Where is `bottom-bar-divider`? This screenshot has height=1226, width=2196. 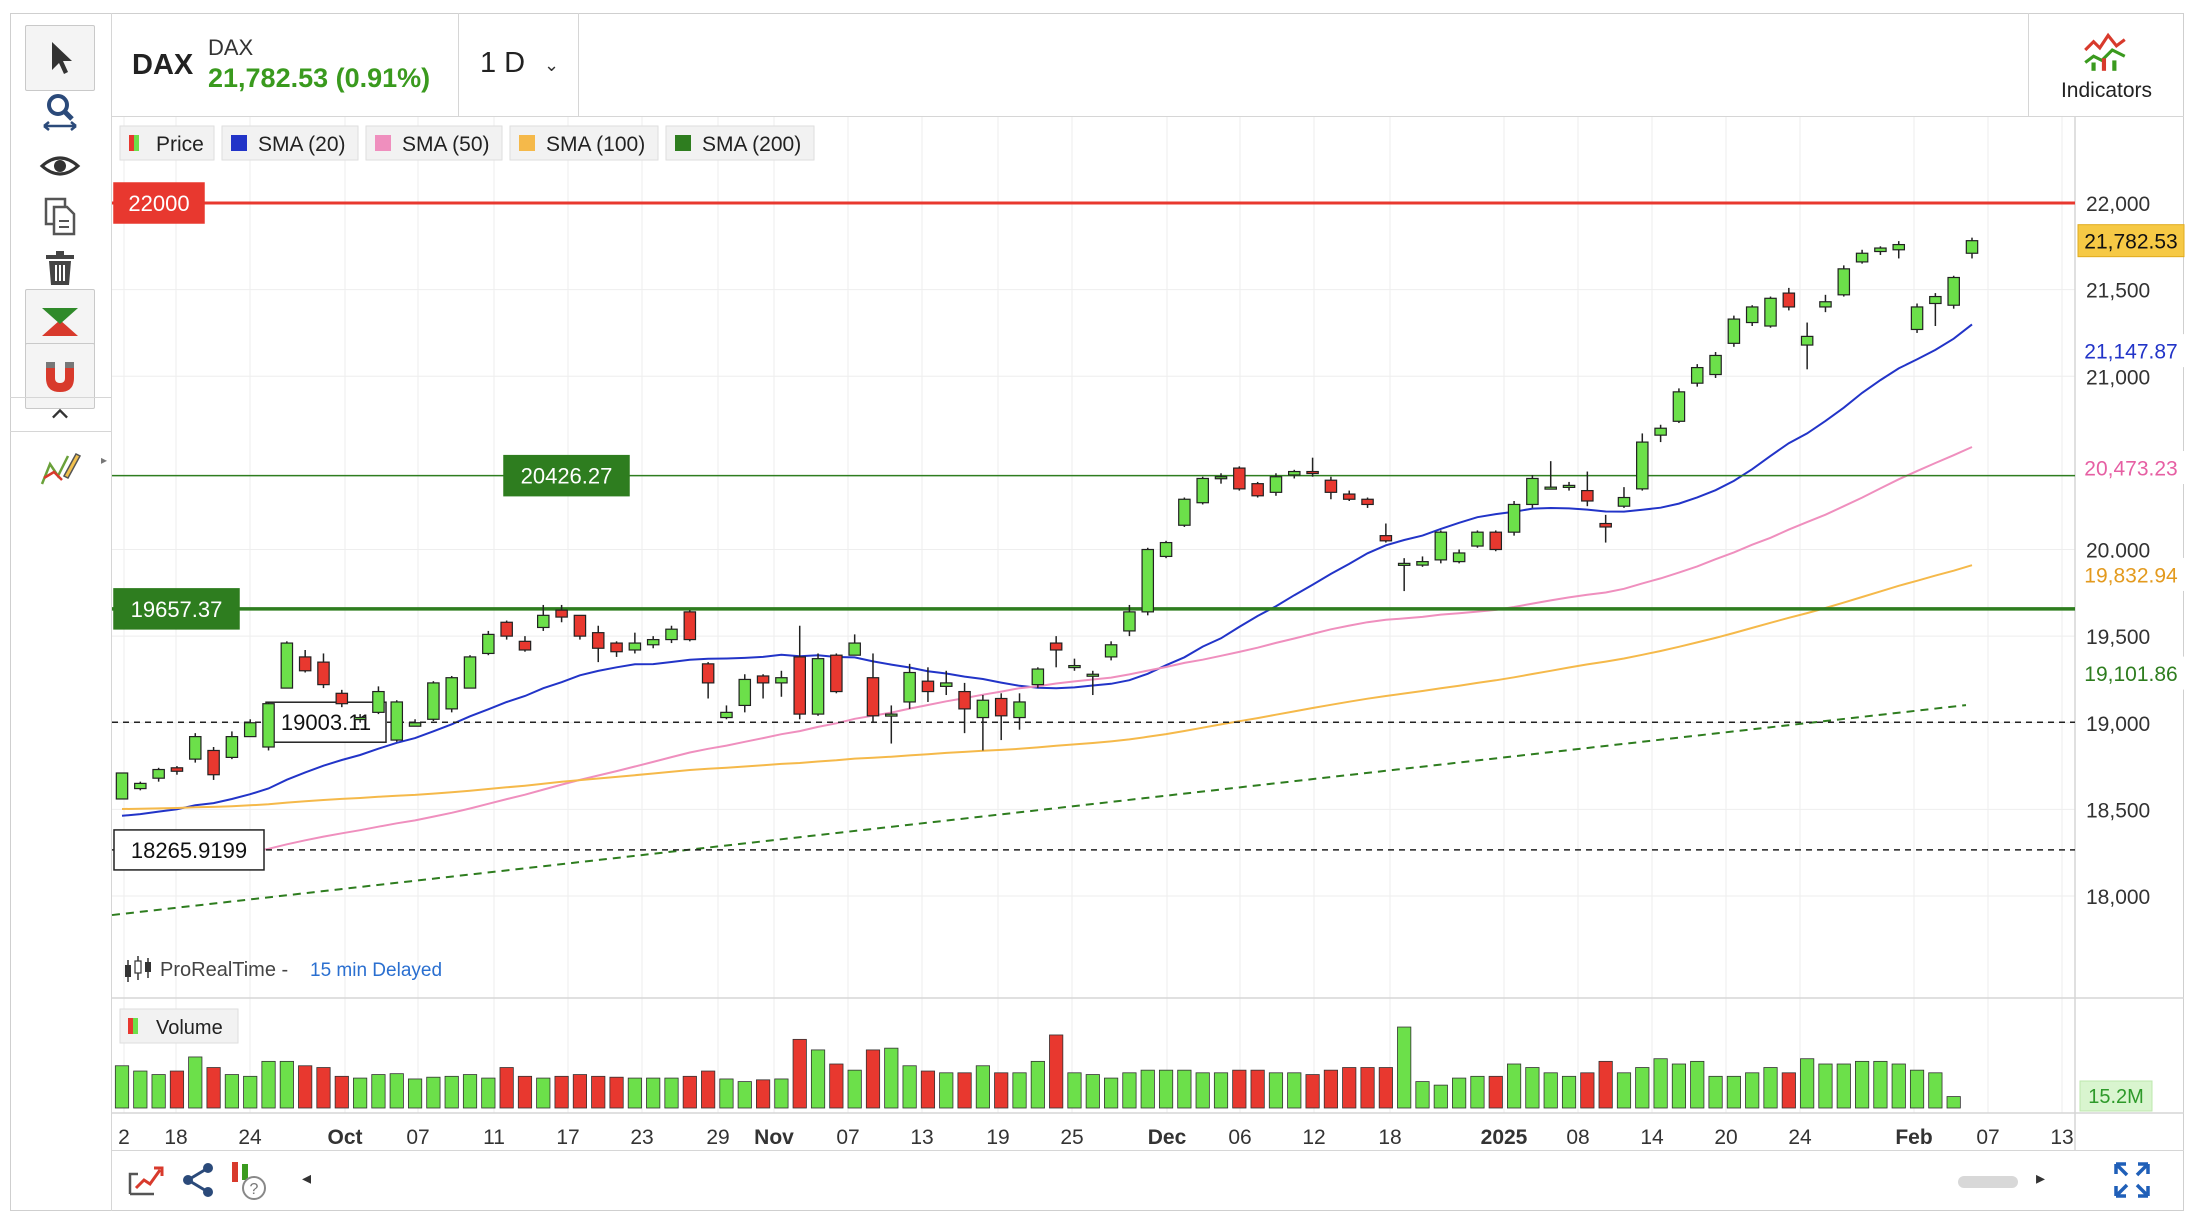 bottom-bar-divider is located at coordinates (1148, 1150).